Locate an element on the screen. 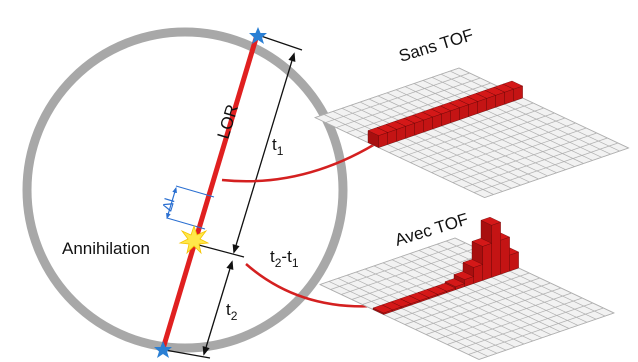 This screenshot has width=638, height=362. t1-dimension-arrow is located at coordinates (264, 153).